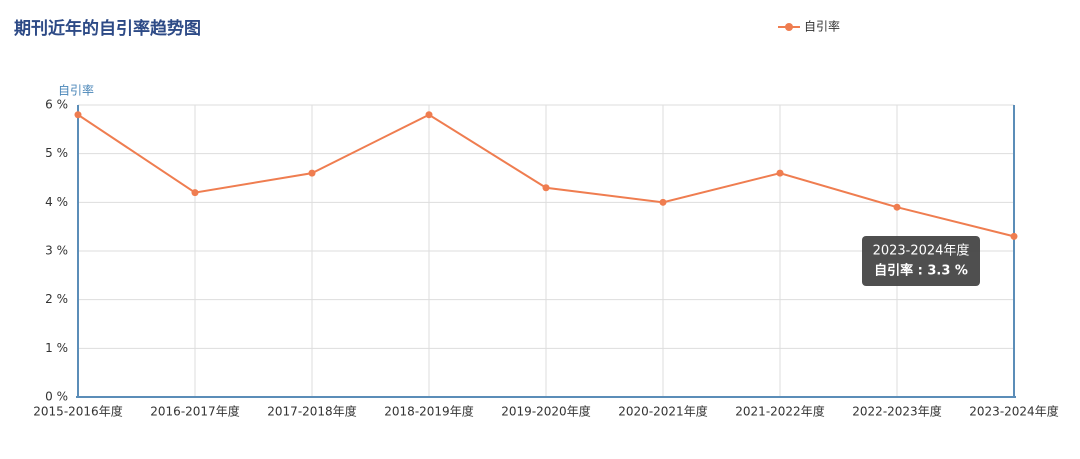  Describe the element at coordinates (107, 28) in the screenshot. I see `chart-title: 期刊近年的自引率趋势图` at that location.